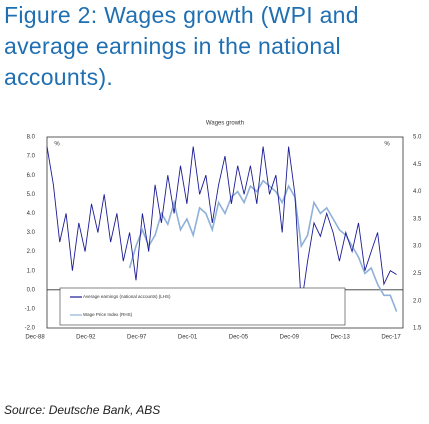 The width and height of the screenshot is (429, 424). Describe the element at coordinates (290, 338) in the screenshot. I see `x-tick-label: Dec-09` at that location.